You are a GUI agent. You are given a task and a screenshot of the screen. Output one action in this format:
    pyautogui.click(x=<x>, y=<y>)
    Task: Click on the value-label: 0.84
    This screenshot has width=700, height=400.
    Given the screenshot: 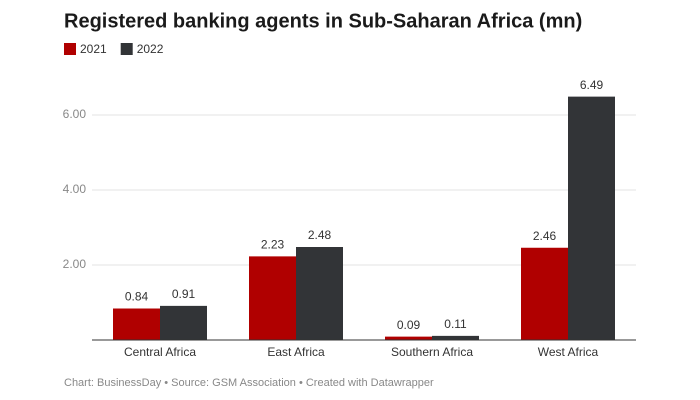 What is the action you would take?
    pyautogui.click(x=137, y=297)
    